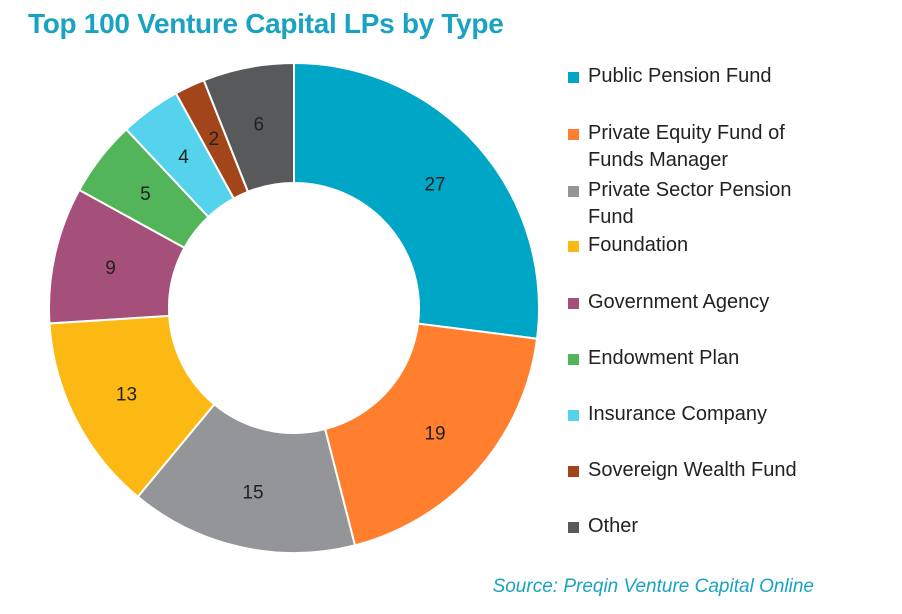  I want to click on slice-foundation, so click(132, 406).